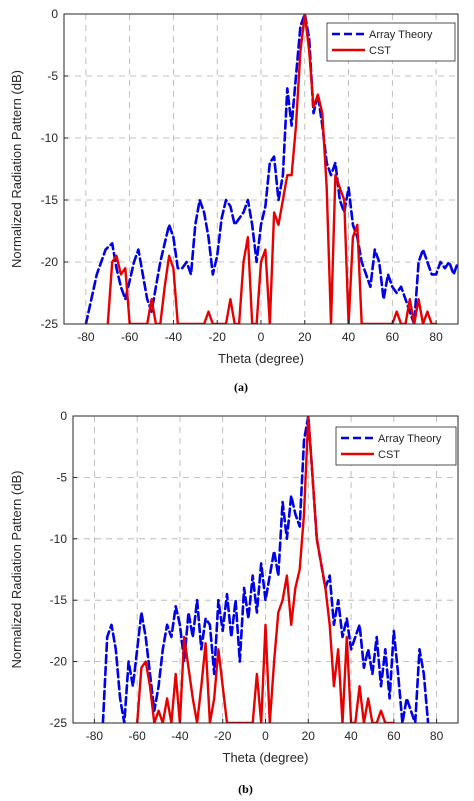 The height and width of the screenshot is (801, 474). What do you see at coordinates (241, 387) in the screenshot?
I see `figure-caption: (a)` at bounding box center [241, 387].